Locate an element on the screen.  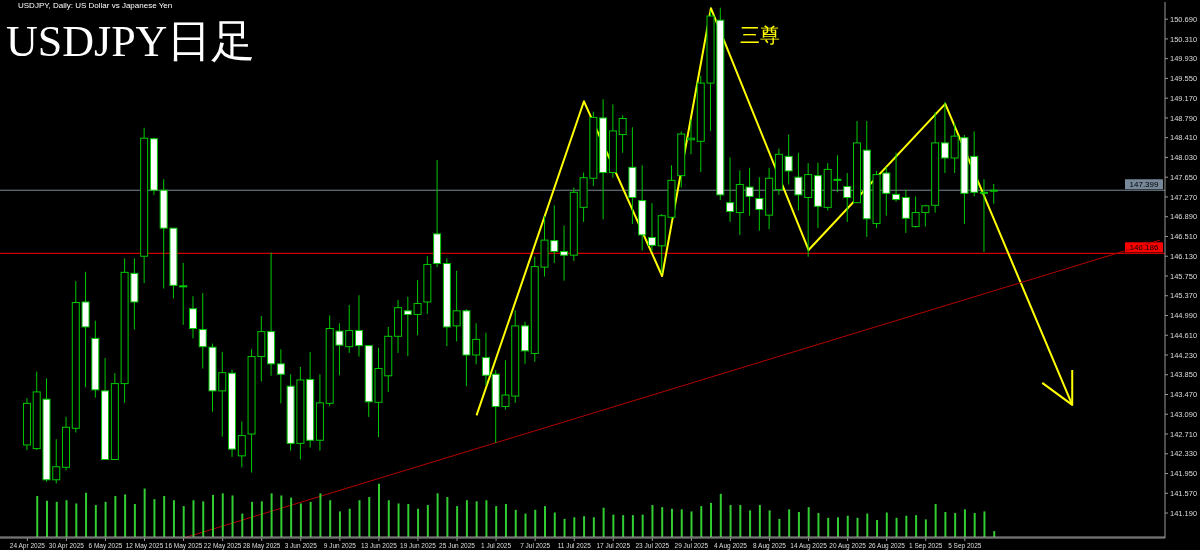
ref-line-label: 146.186 is located at coordinates (1144, 248).